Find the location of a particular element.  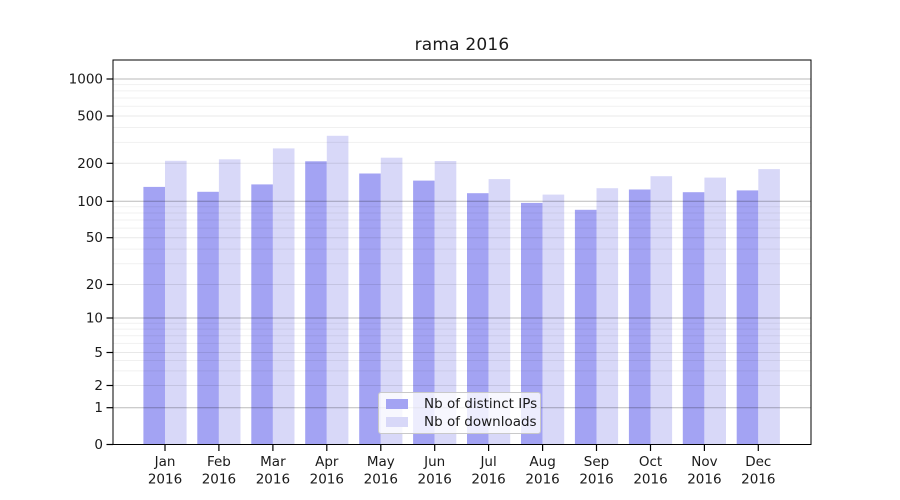

legend-item: Nb of distinct IPs is located at coordinates (461, 404).